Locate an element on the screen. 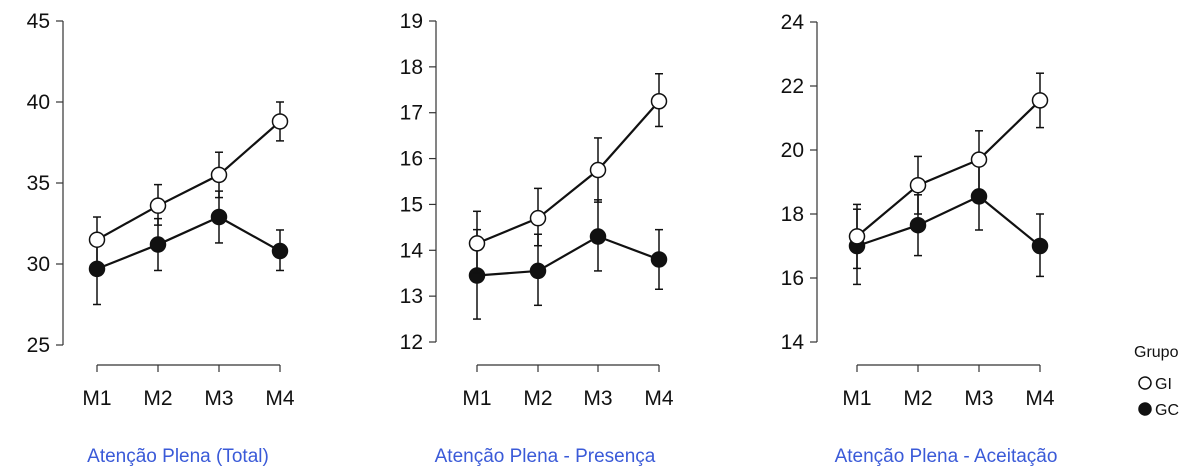  legend: Grupo GI GC is located at coordinates (1156, 381).